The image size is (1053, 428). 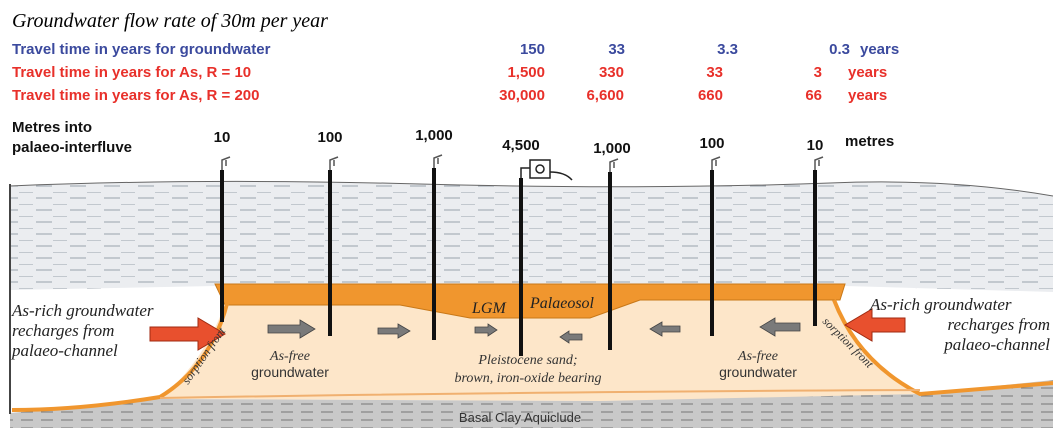 What do you see at coordinates (527, 378) in the screenshot?
I see `sand-label: brown, iron-oxide bearing` at bounding box center [527, 378].